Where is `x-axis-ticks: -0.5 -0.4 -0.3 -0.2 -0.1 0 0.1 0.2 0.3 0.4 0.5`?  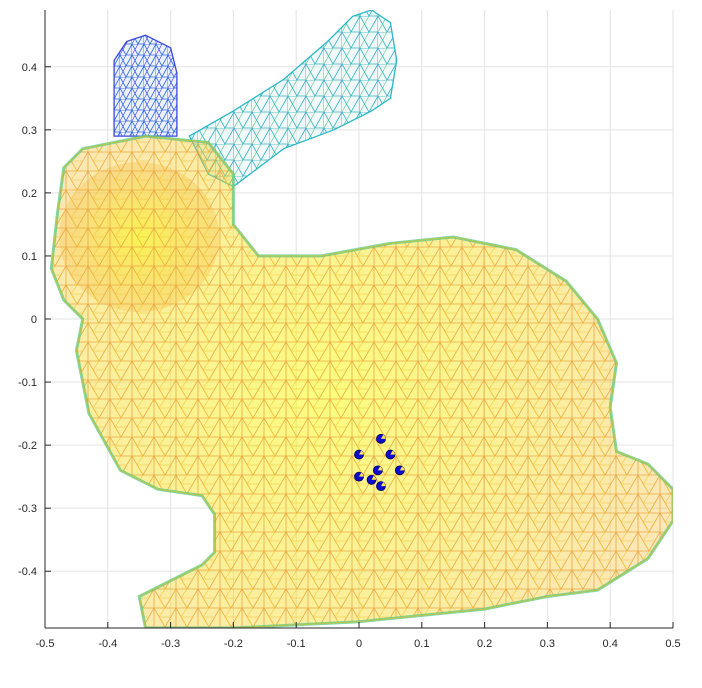 x-axis-ticks: -0.5 -0.4 -0.3 -0.2 -0.1 0 0.1 0.2 0.3 0.4 0.5 is located at coordinates (358, 636).